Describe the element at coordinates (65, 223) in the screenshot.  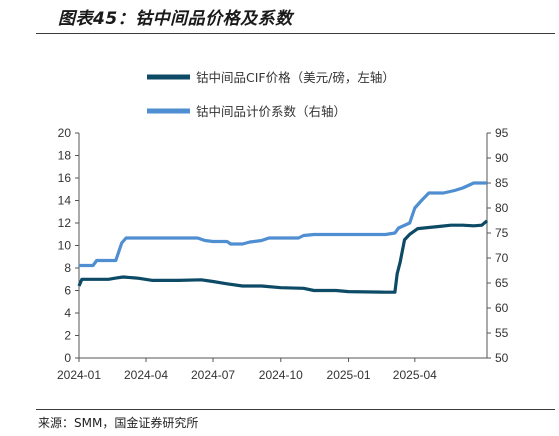
I see `y-left-tick-label: 12` at that location.